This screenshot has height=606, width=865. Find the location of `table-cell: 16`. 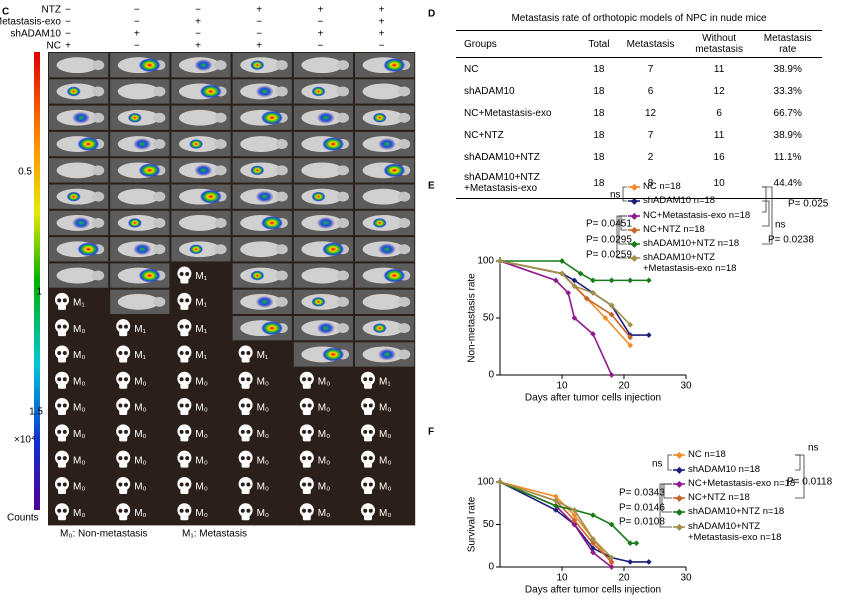

table-cell: 16 is located at coordinates (719, 157).